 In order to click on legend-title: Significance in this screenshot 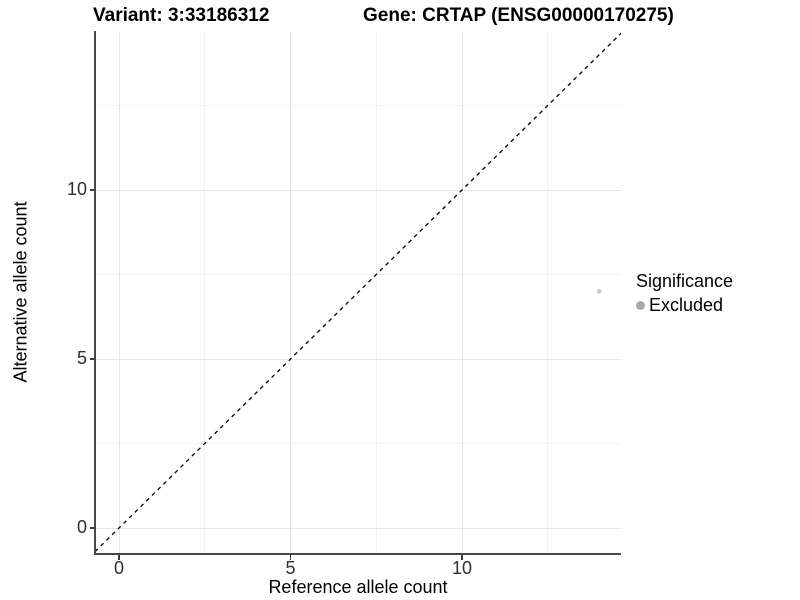, I will do `click(685, 281)`.